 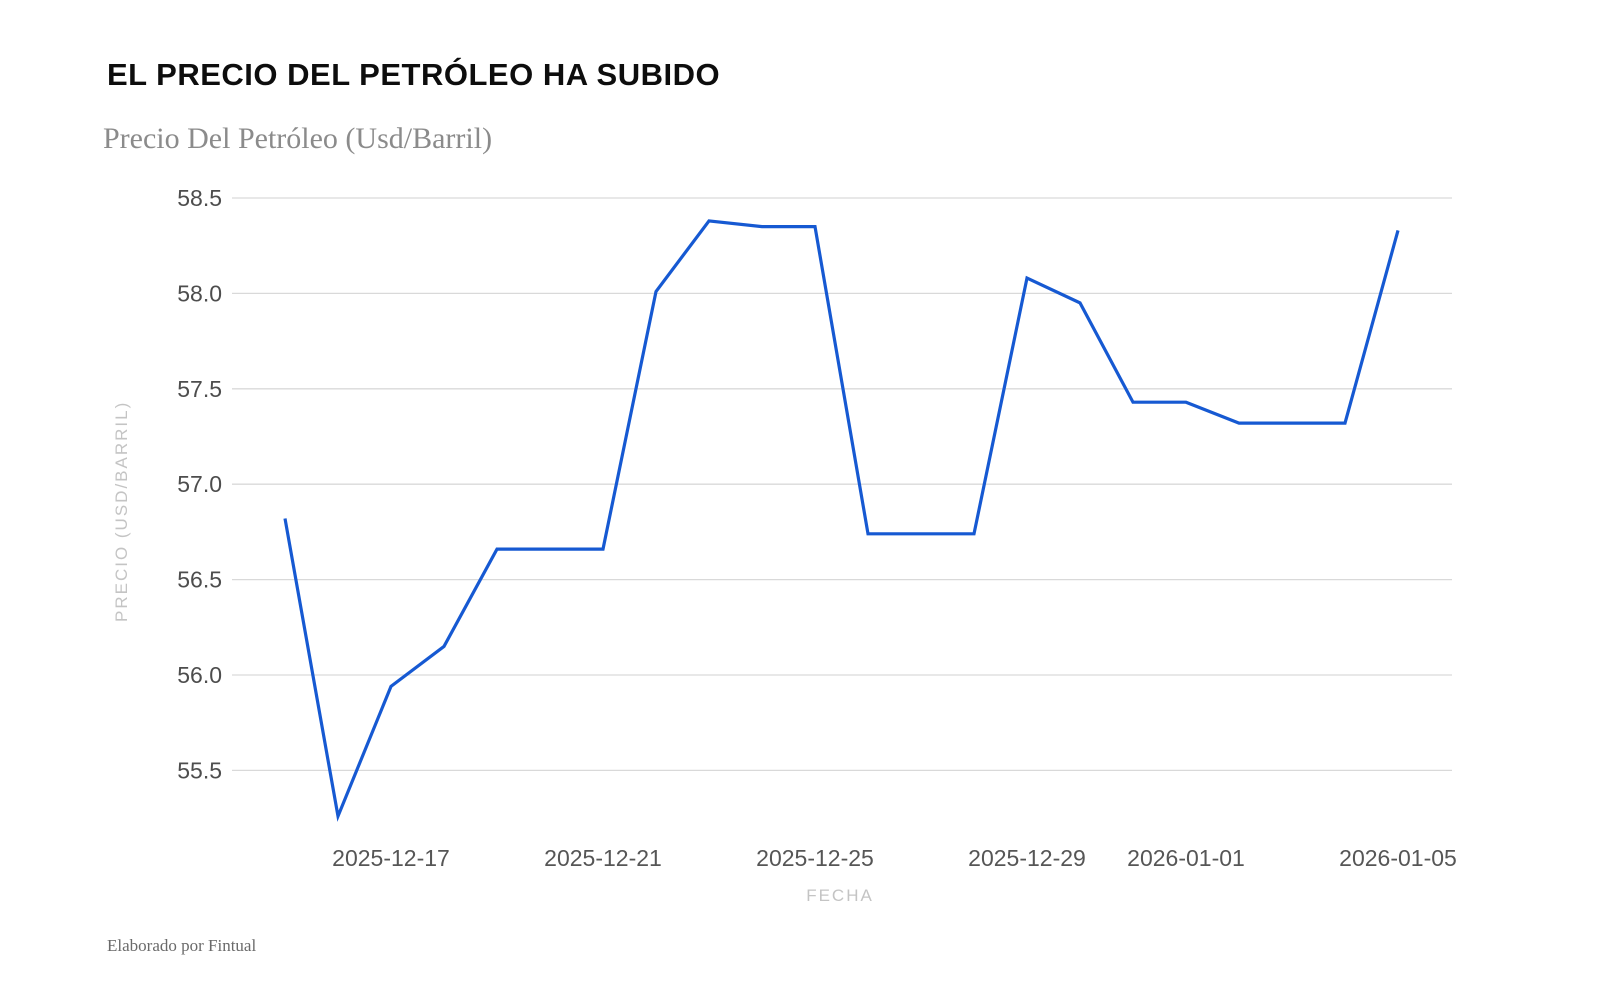 What do you see at coordinates (199, 580) in the screenshot?
I see `y-tick-label: 56.5` at bounding box center [199, 580].